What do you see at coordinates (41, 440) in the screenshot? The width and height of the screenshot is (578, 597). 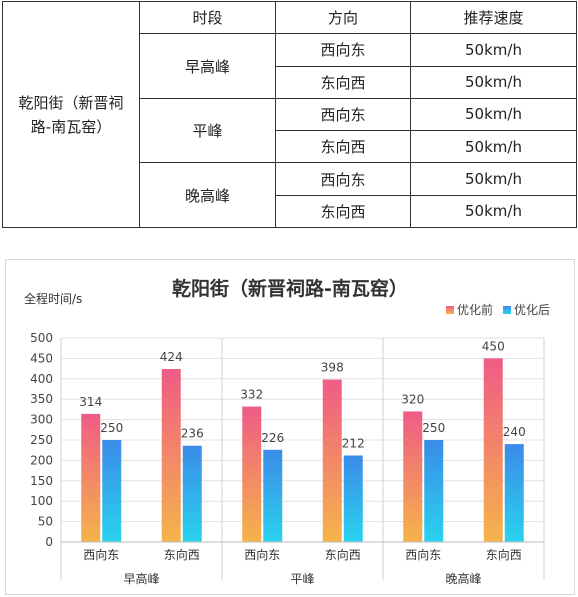 I see `y-tick-label: 250` at bounding box center [41, 440].